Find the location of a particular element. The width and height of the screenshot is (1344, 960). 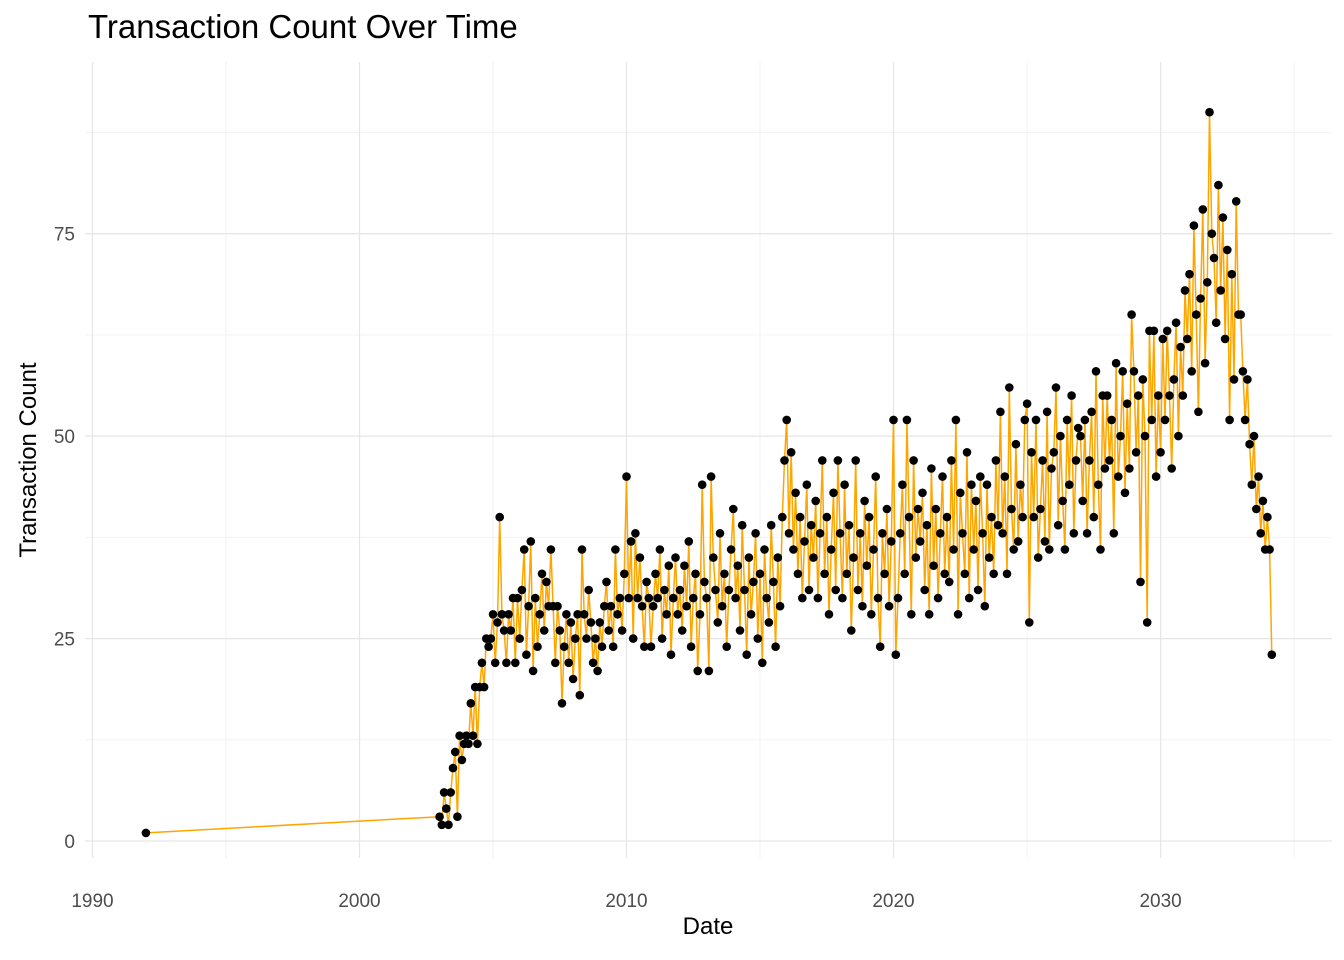

x-axis-title: Date is located at coordinates (708, 926).